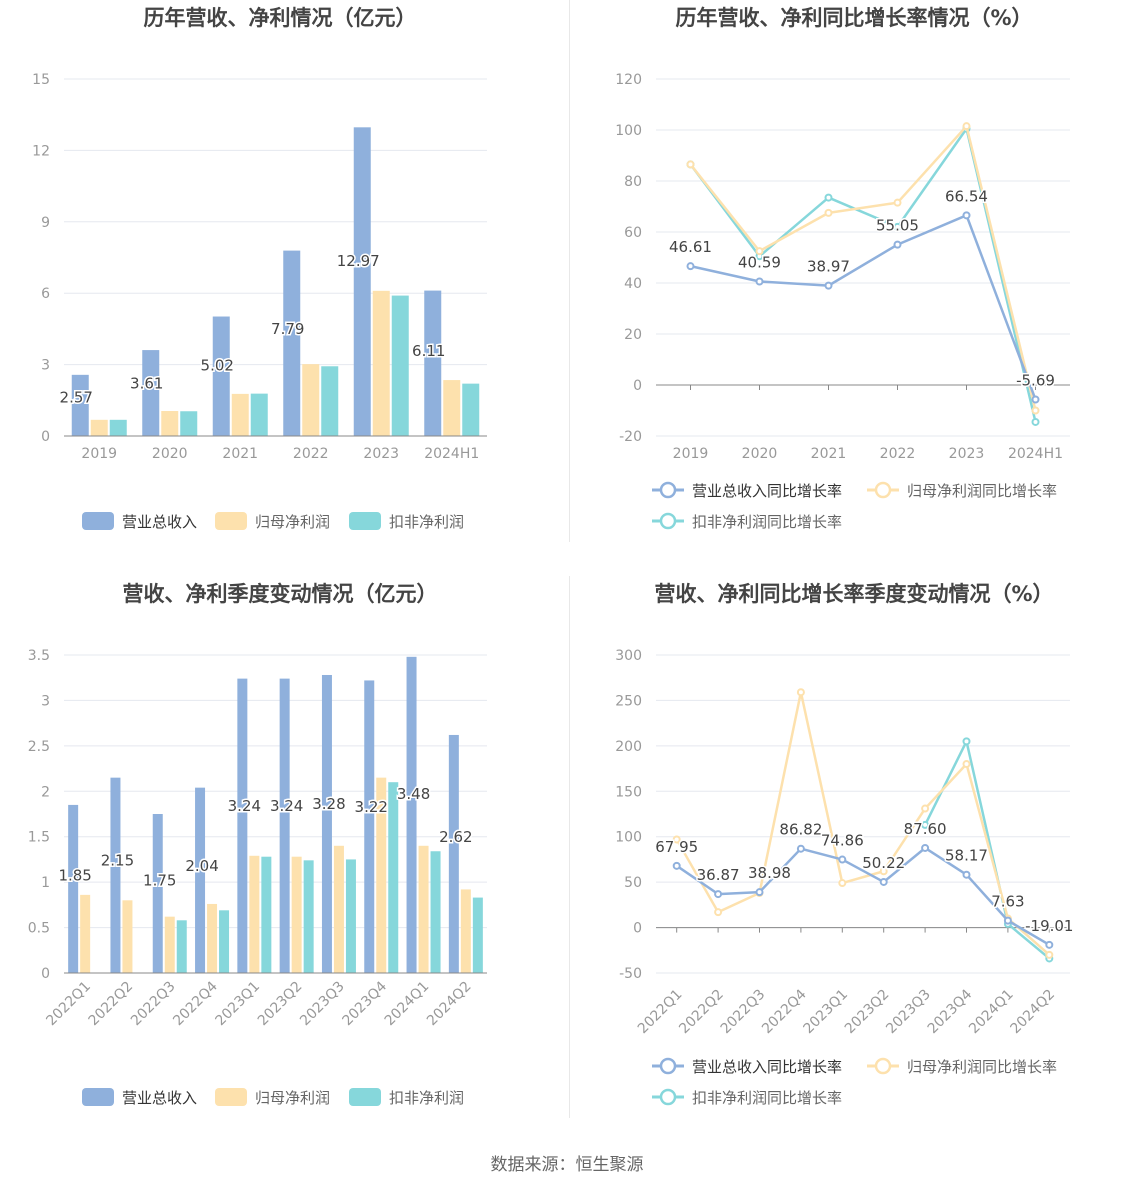  What do you see at coordinates (690, 247) in the screenshot?
I see `data-label: 46.61` at bounding box center [690, 247].